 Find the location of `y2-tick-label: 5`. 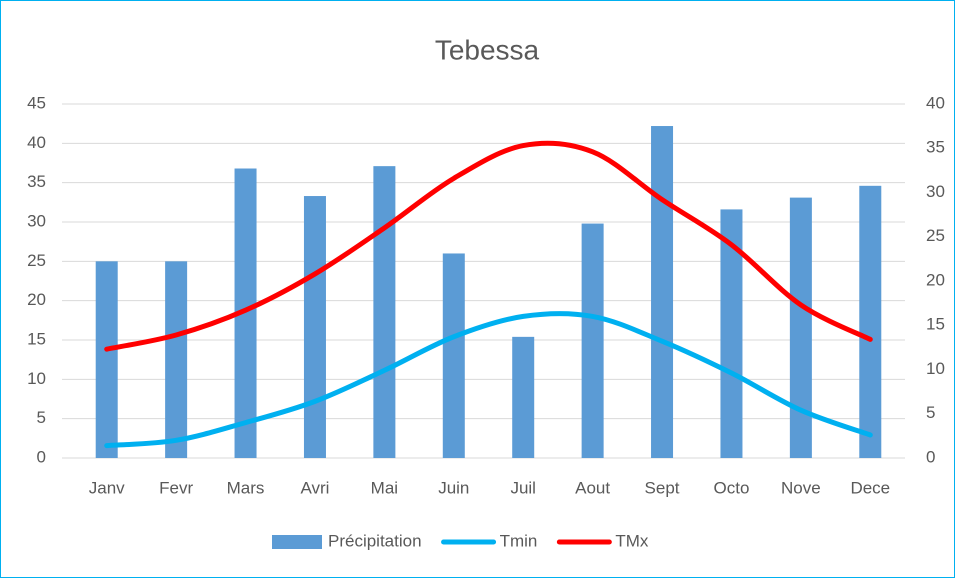

y2-tick-label: 5 is located at coordinates (930, 412).